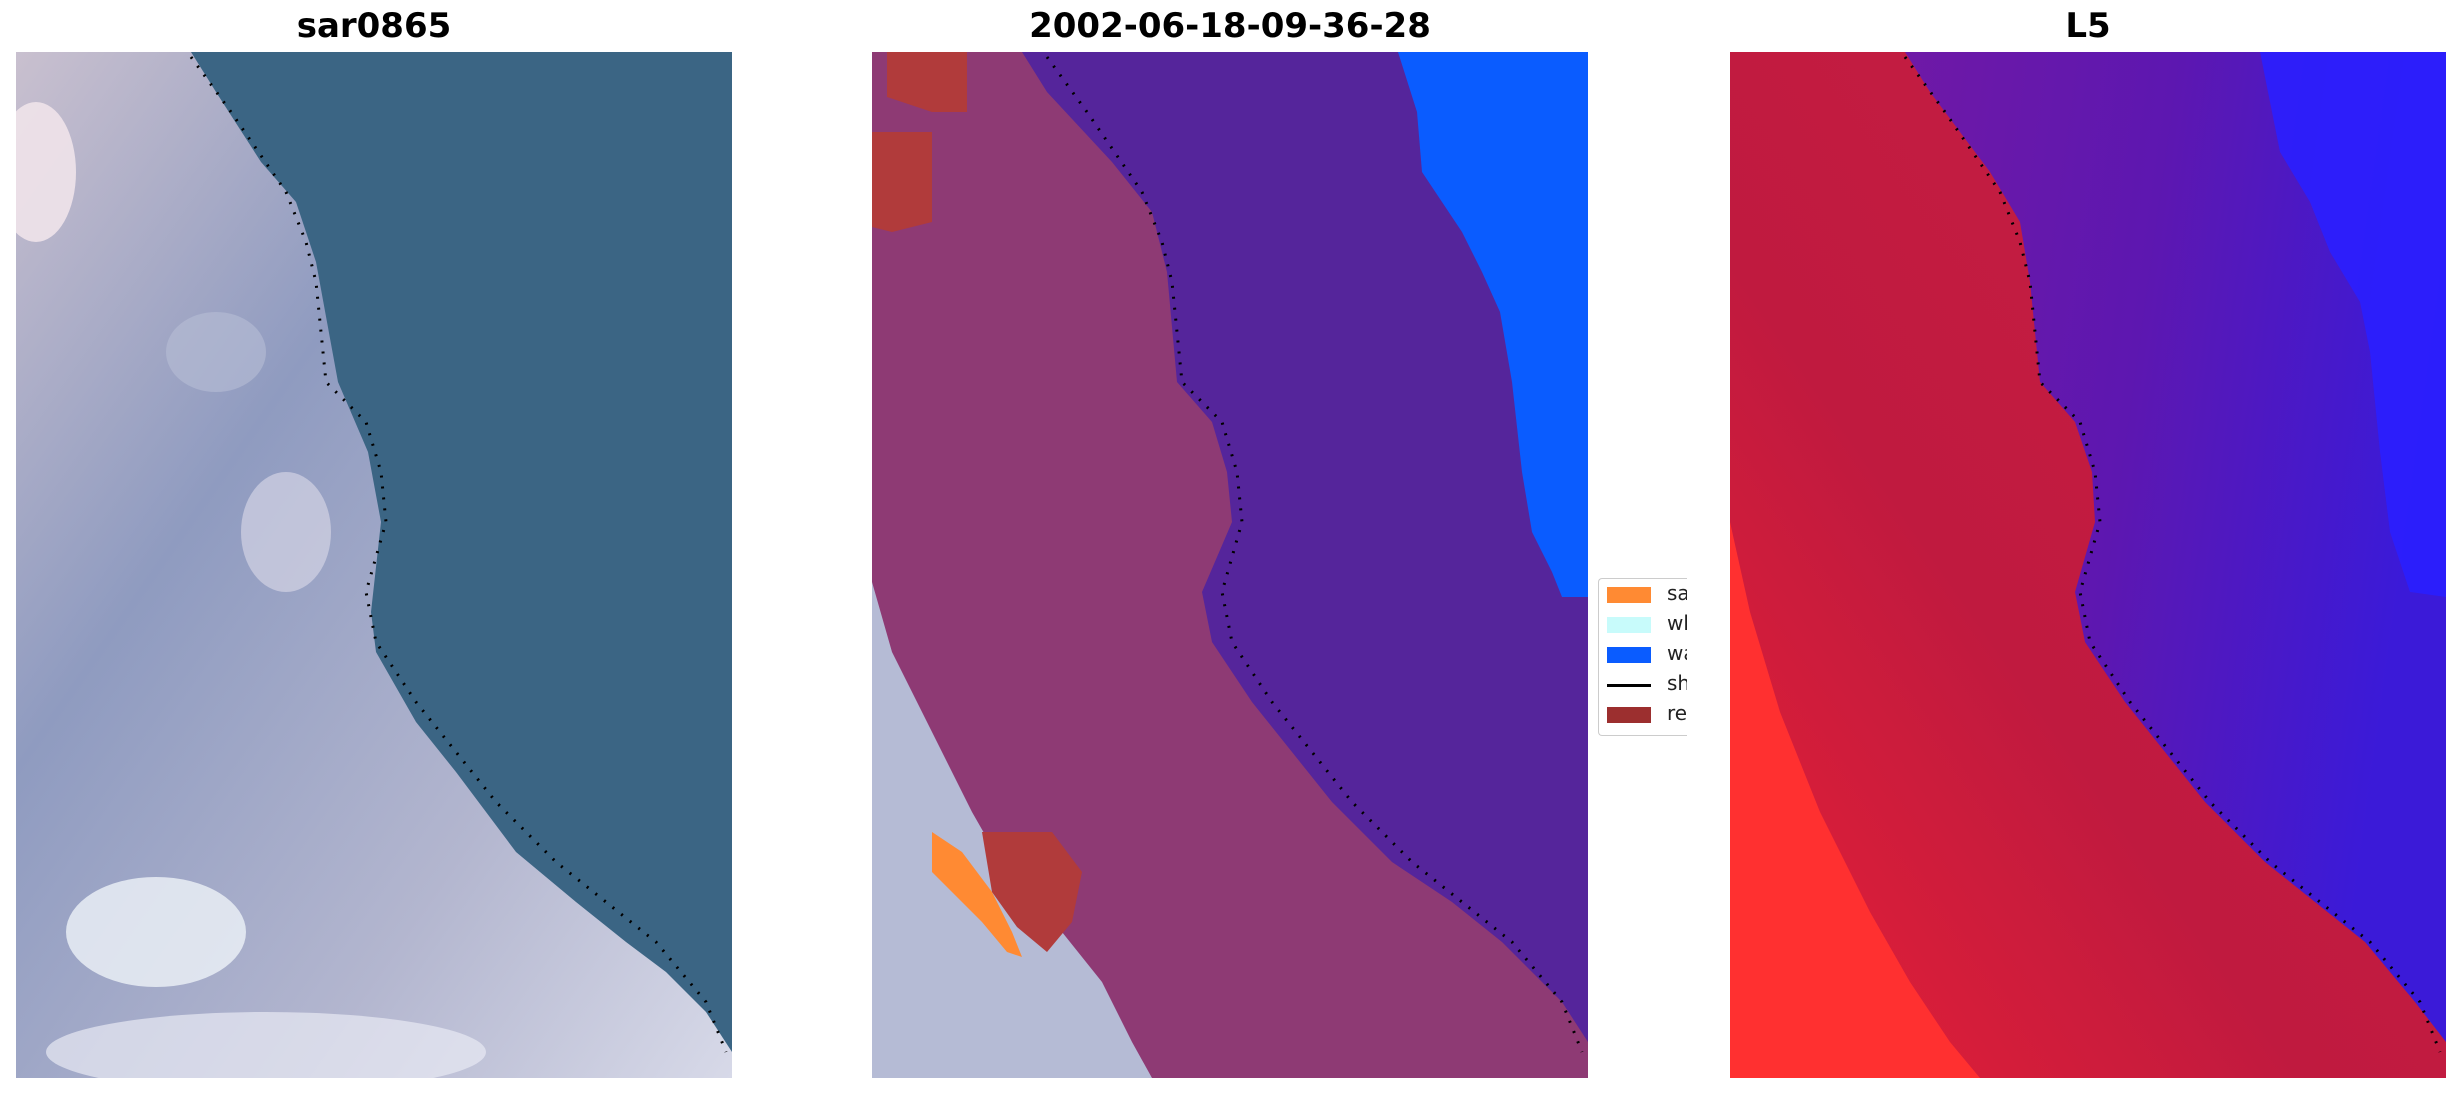 The image size is (2460, 1093). Describe the element at coordinates (927, 82) in the screenshot. I see `reference-area-top` at that location.